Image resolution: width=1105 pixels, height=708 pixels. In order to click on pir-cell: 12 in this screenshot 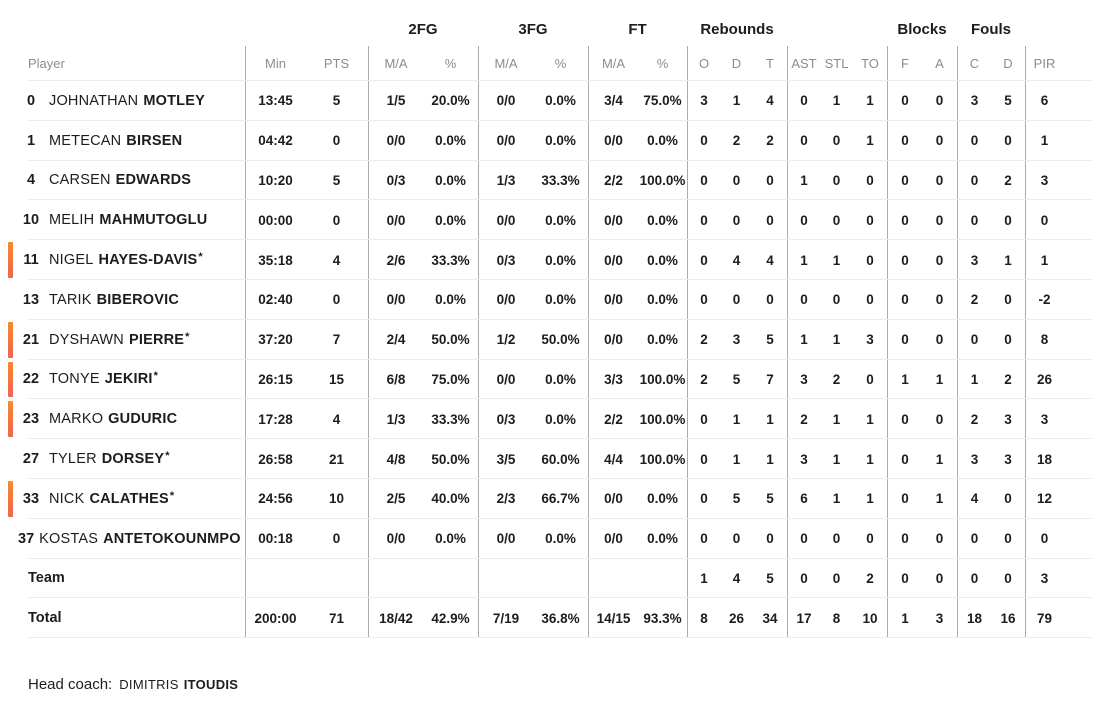, I will do `click(1065, 498)`.